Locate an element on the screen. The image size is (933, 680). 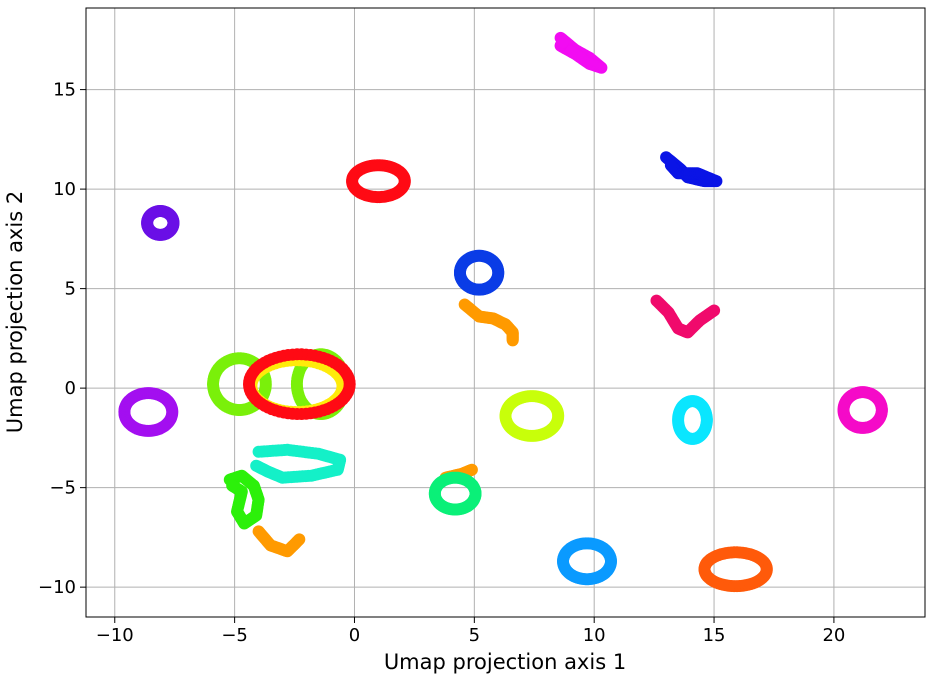
x-axis-label: Umap projection axis 1 is located at coordinates (505, 662).